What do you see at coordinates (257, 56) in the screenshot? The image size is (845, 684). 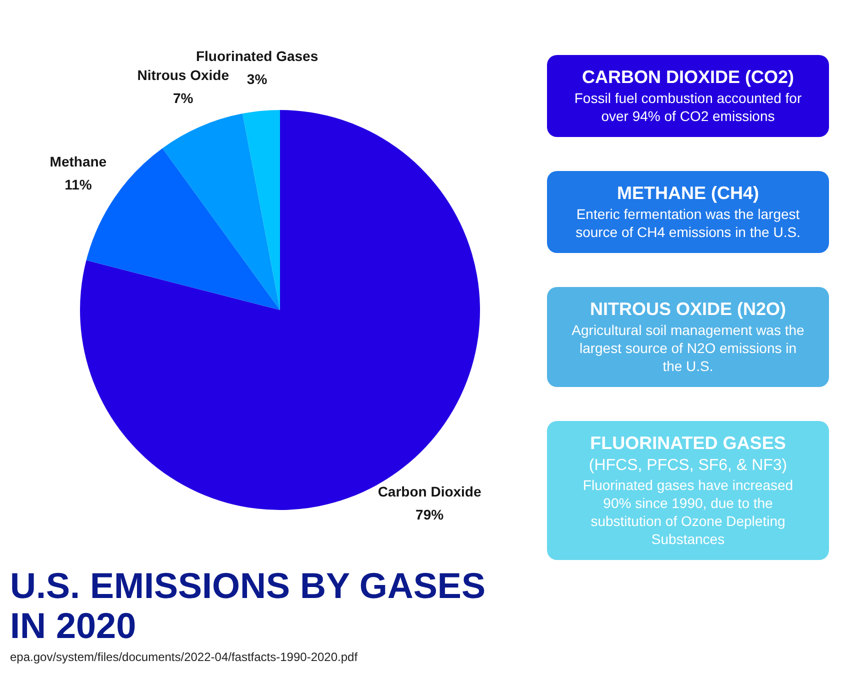 I see `slice-label: Fluorinated Gases` at bounding box center [257, 56].